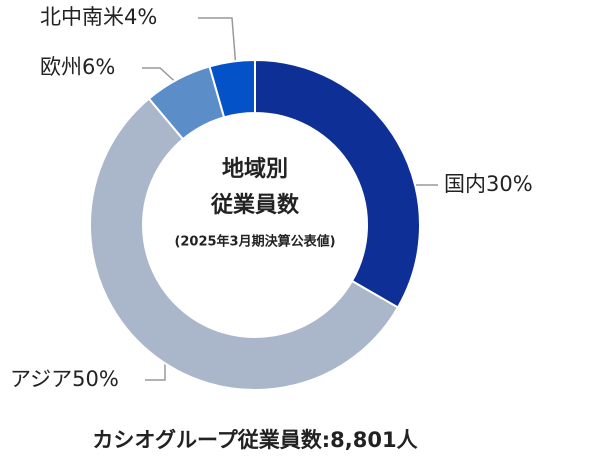  Describe the element at coordinates (95, 379) in the screenshot. I see `value-label: 50%` at that location.